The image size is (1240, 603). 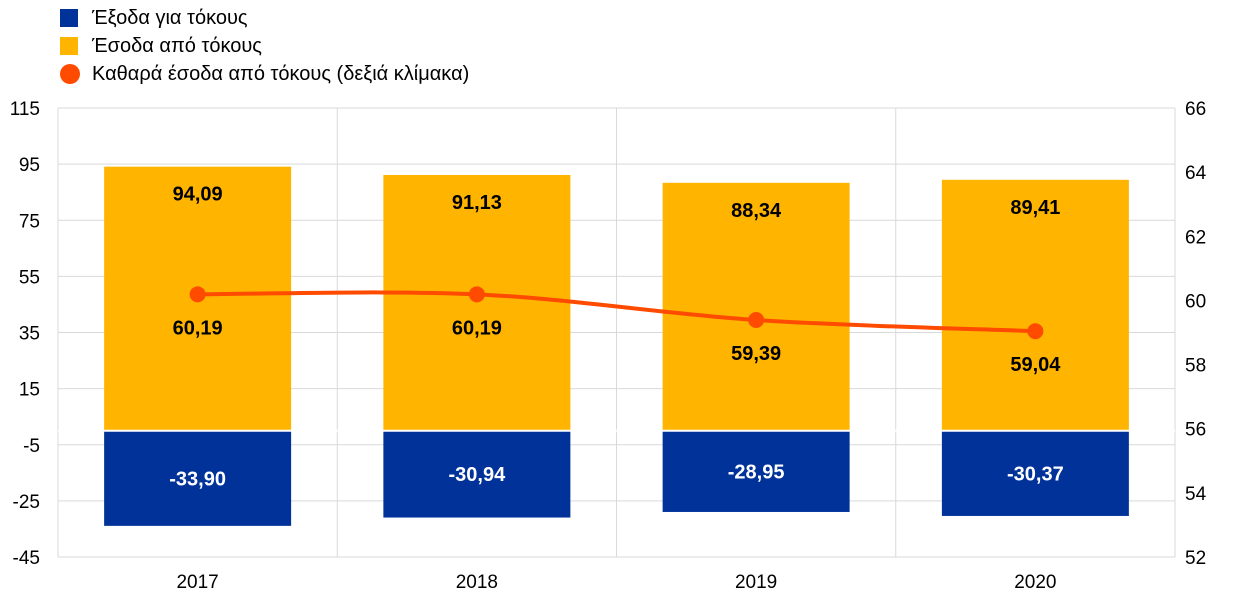 I want to click on bar-expenses-label: -30,94, so click(x=478, y=475).